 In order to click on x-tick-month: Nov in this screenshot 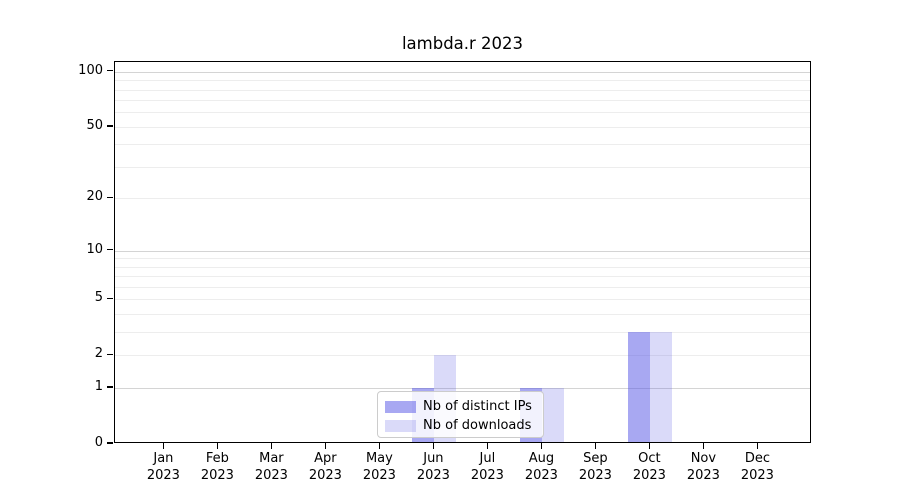, I will do `click(703, 458)`.